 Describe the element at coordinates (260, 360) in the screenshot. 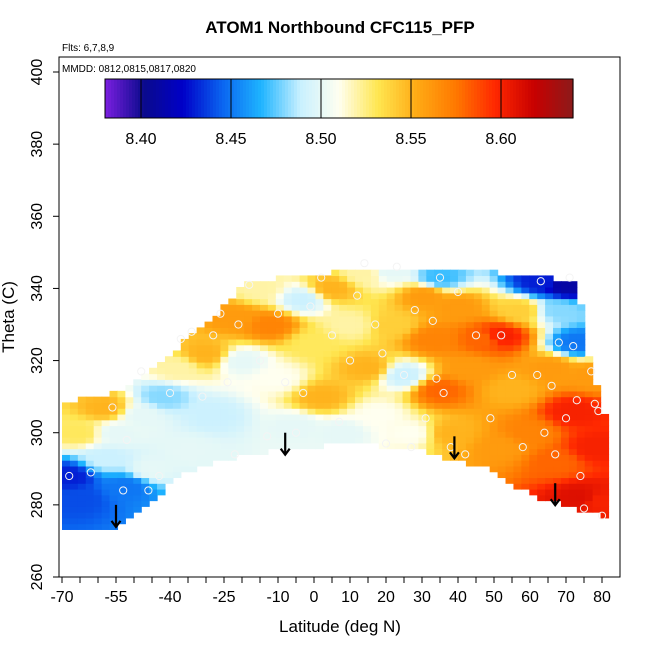

I see `sample-point` at that location.